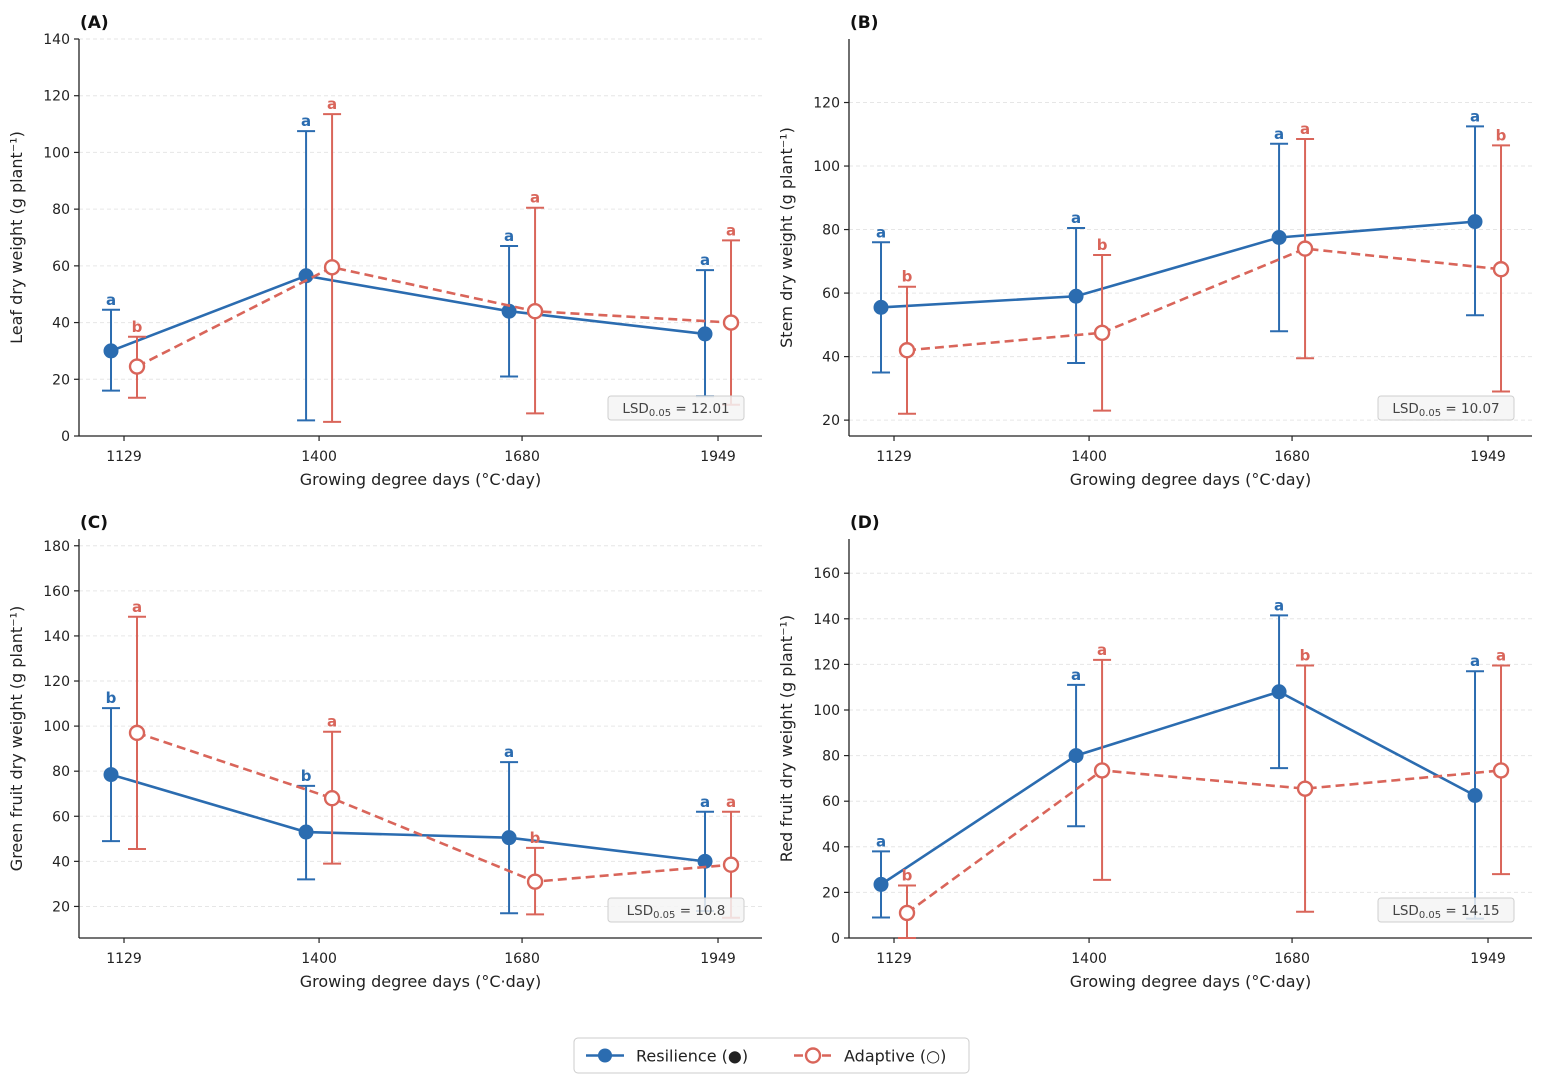 This screenshot has height=1083, width=1543. I want to click on y-axis-title: Green fruit dry weight (g plant⁻¹), so click(16, 738).